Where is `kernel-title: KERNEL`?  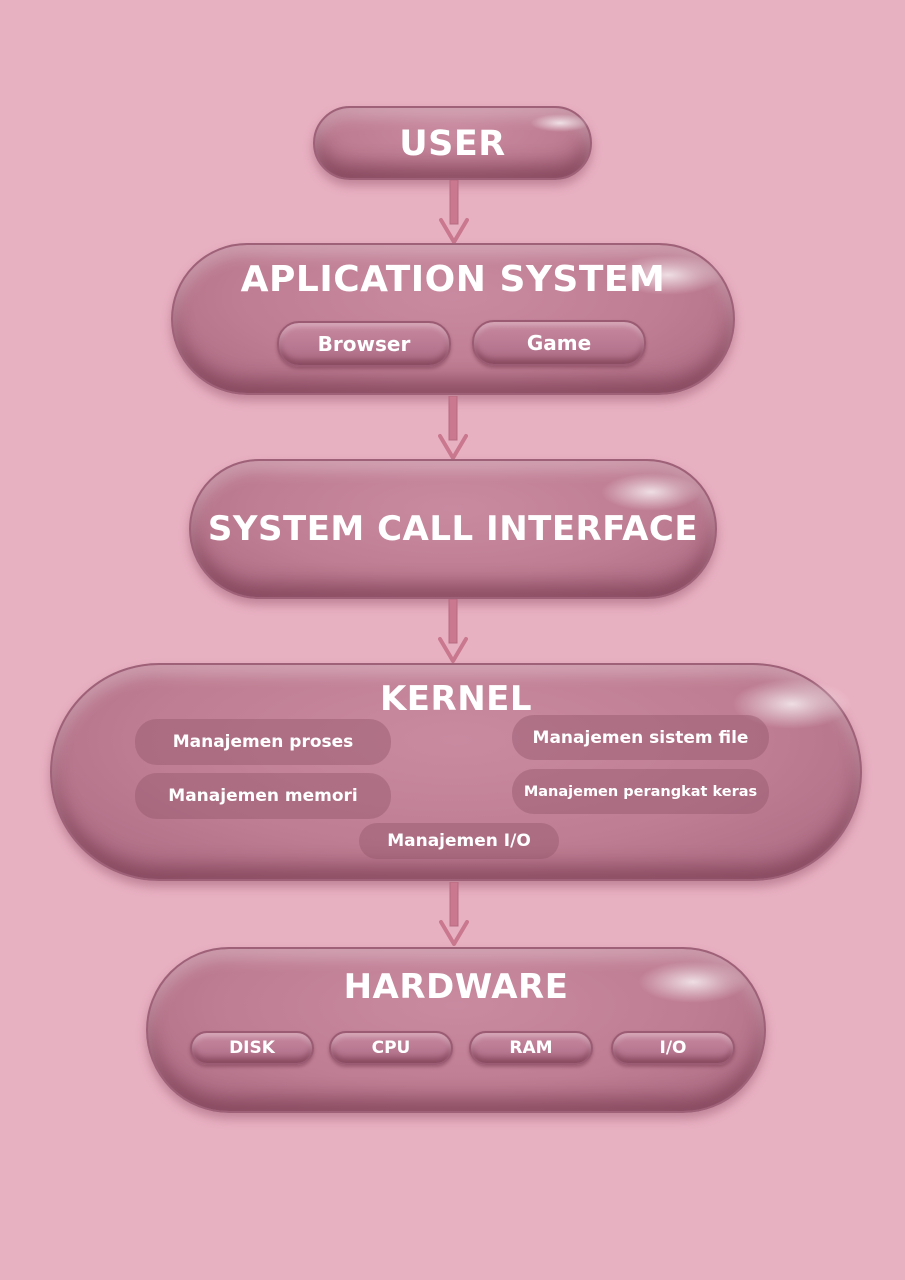 kernel-title: KERNEL is located at coordinates (456, 699).